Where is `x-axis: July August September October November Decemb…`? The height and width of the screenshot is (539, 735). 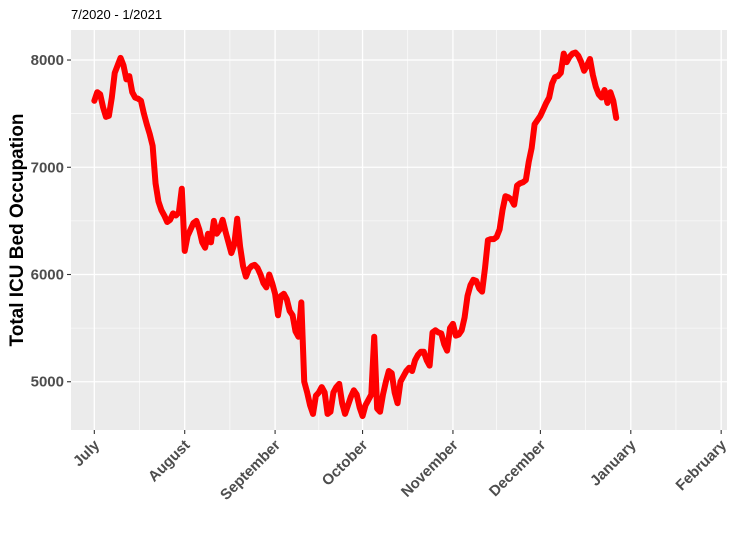
x-axis: July August September October November Decemb… is located at coordinates (400, 467).